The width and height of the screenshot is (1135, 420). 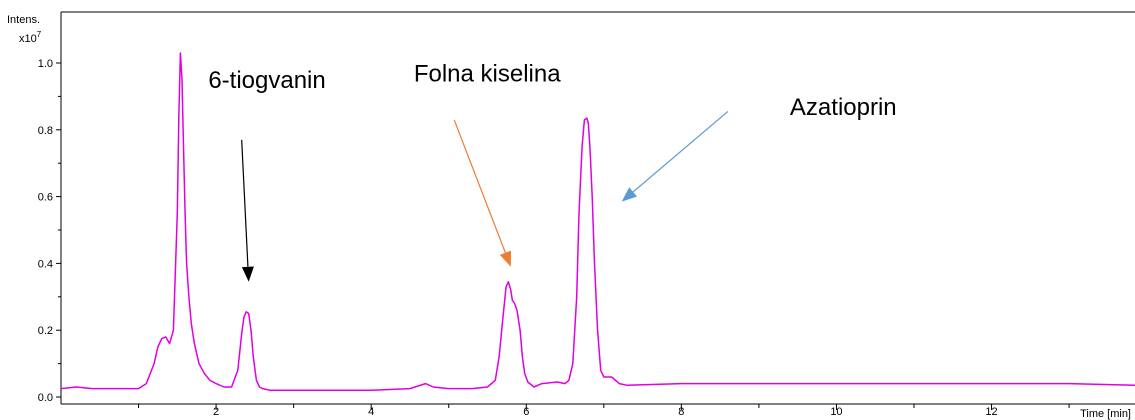 I want to click on y-tick-label: 0.2, so click(x=45, y=331).